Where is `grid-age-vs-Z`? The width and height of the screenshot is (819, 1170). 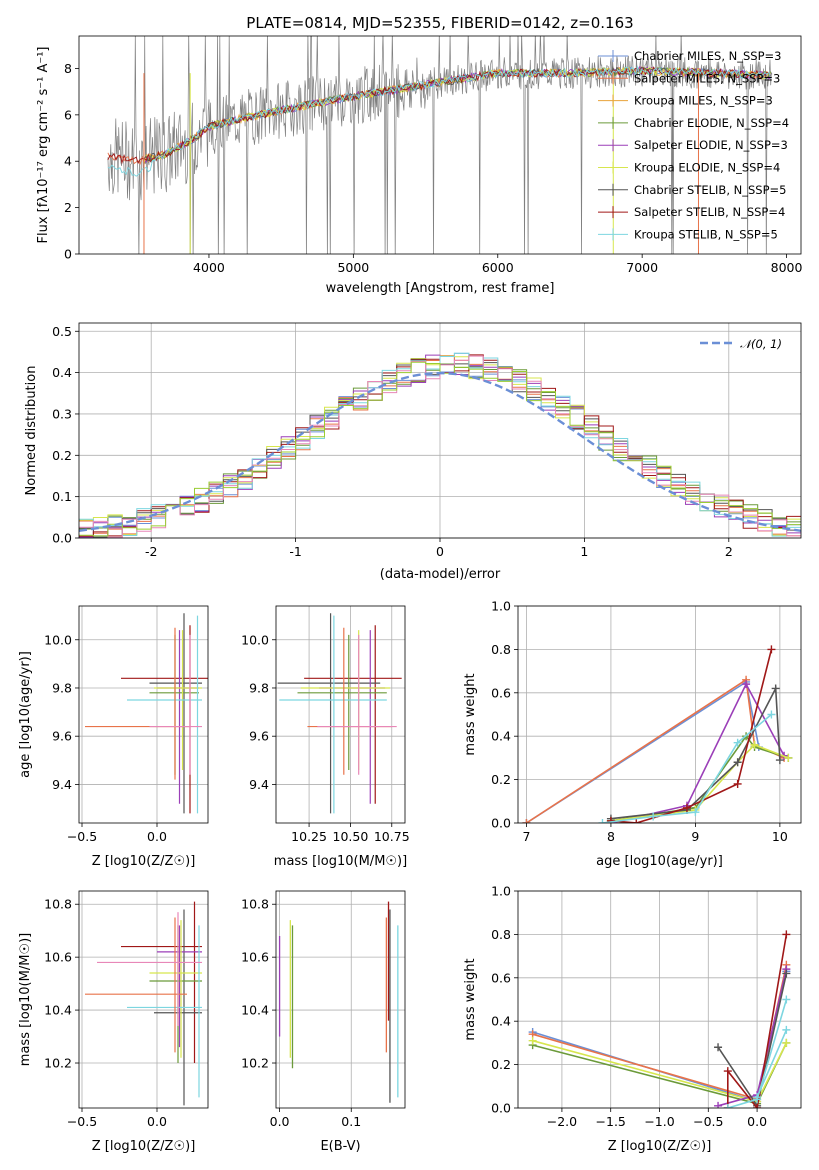 grid-age-vs-Z is located at coordinates (143, 714).